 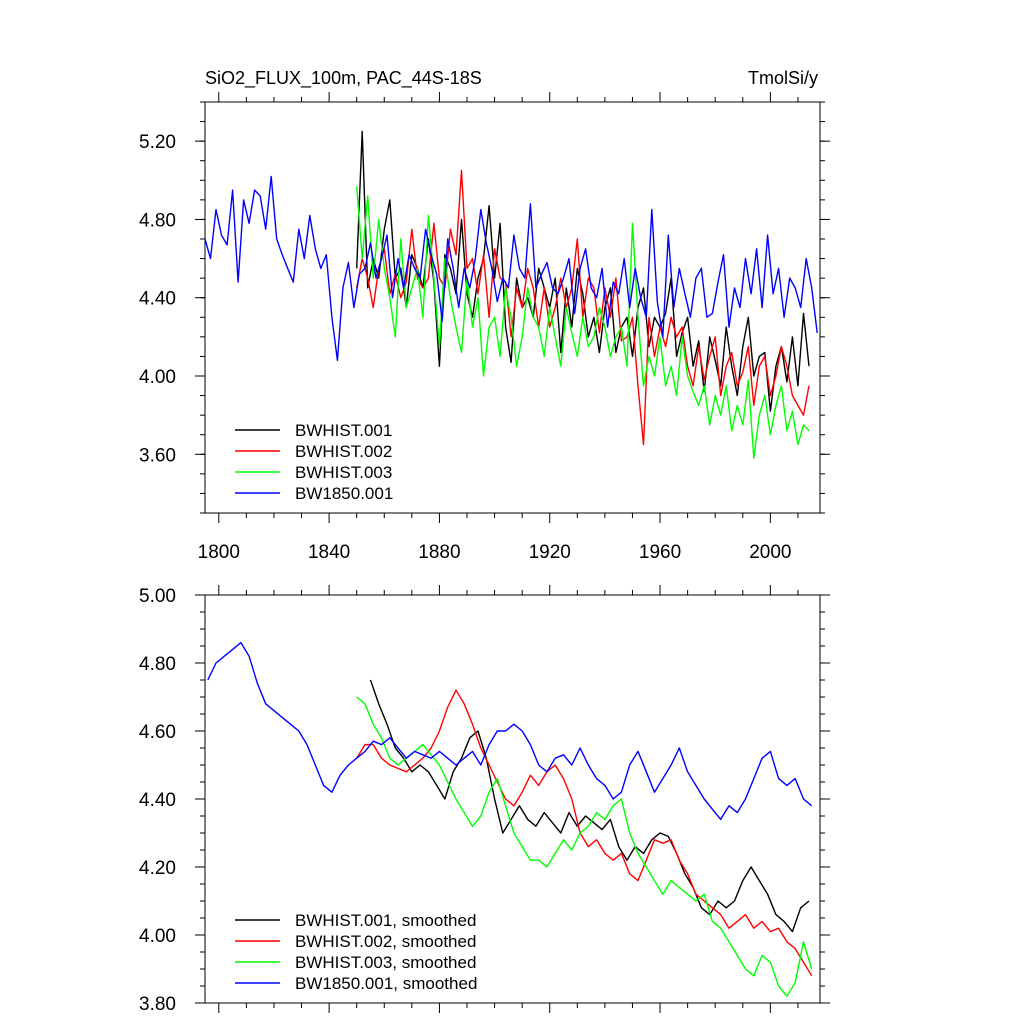 I want to click on legend-label: BW1850.001, so click(x=344, y=493).